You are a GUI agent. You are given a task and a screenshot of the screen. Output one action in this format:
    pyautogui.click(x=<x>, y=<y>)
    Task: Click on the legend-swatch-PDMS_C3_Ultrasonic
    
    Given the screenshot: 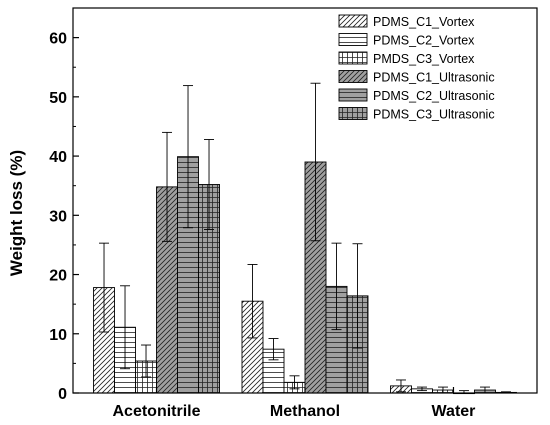 What is the action you would take?
    pyautogui.click(x=353, y=113)
    